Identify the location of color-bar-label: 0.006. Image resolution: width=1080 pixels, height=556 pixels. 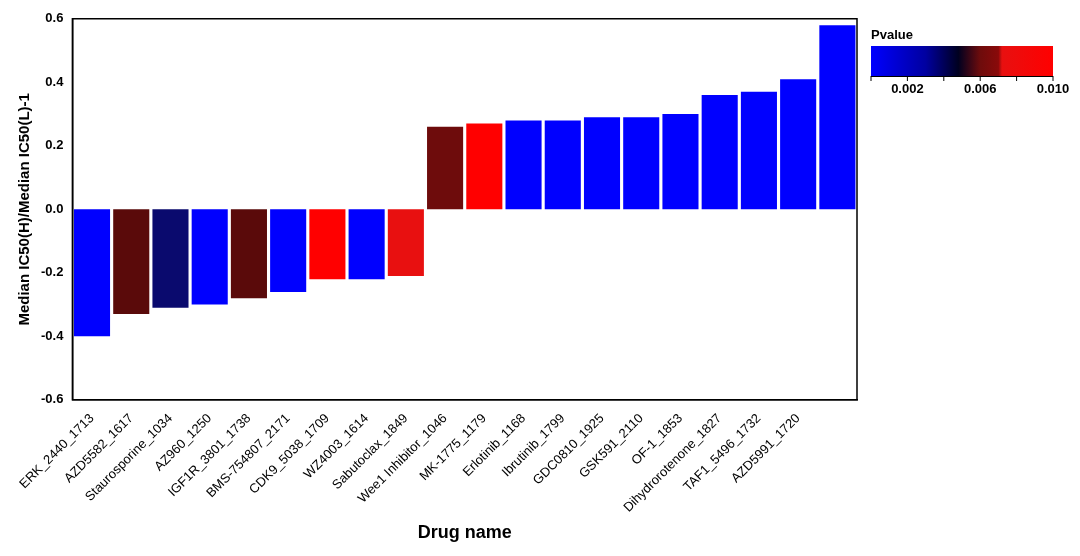
(980, 89).